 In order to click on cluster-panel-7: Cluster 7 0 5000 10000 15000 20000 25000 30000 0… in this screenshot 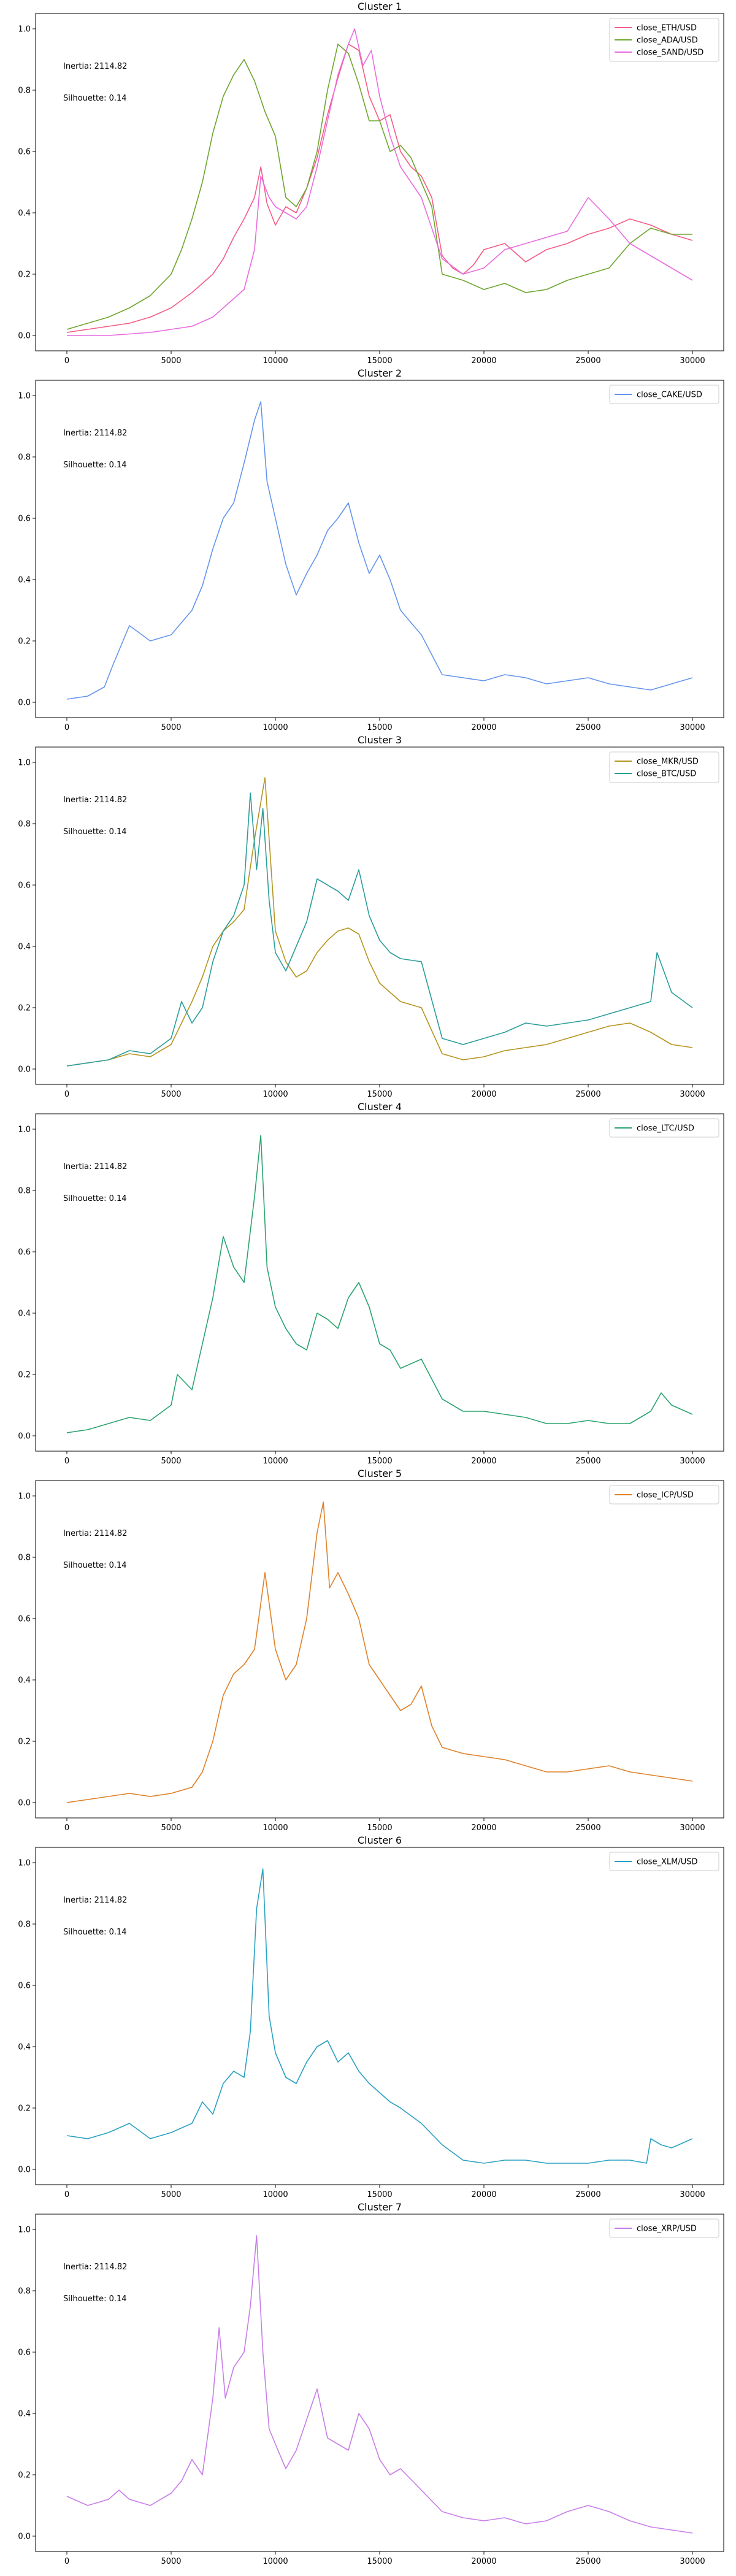, I will do `click(371, 2383)`.